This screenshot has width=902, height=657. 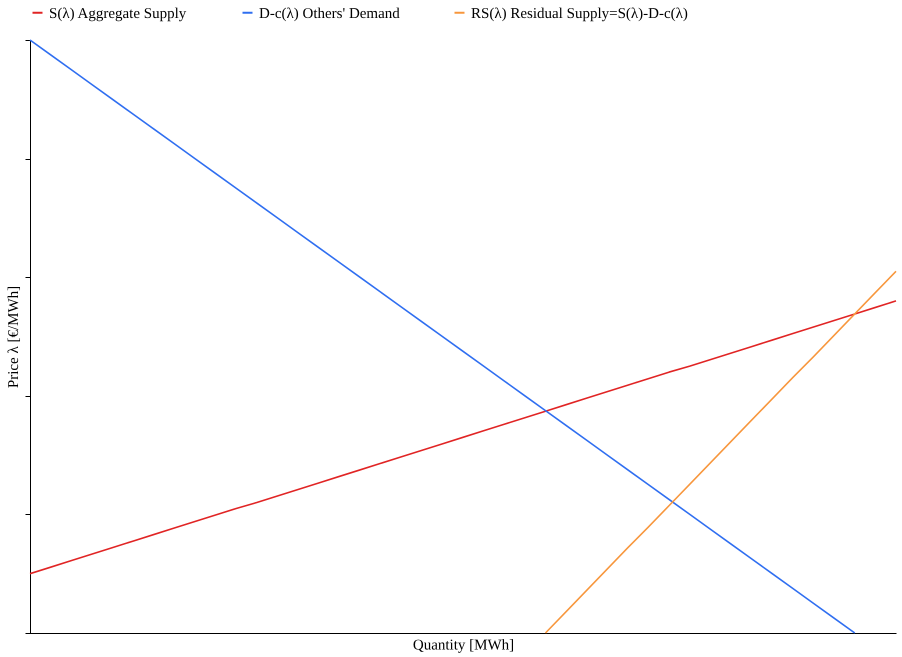 What do you see at coordinates (463, 646) in the screenshot?
I see `x-axis-title: Quantity [MWh]` at bounding box center [463, 646].